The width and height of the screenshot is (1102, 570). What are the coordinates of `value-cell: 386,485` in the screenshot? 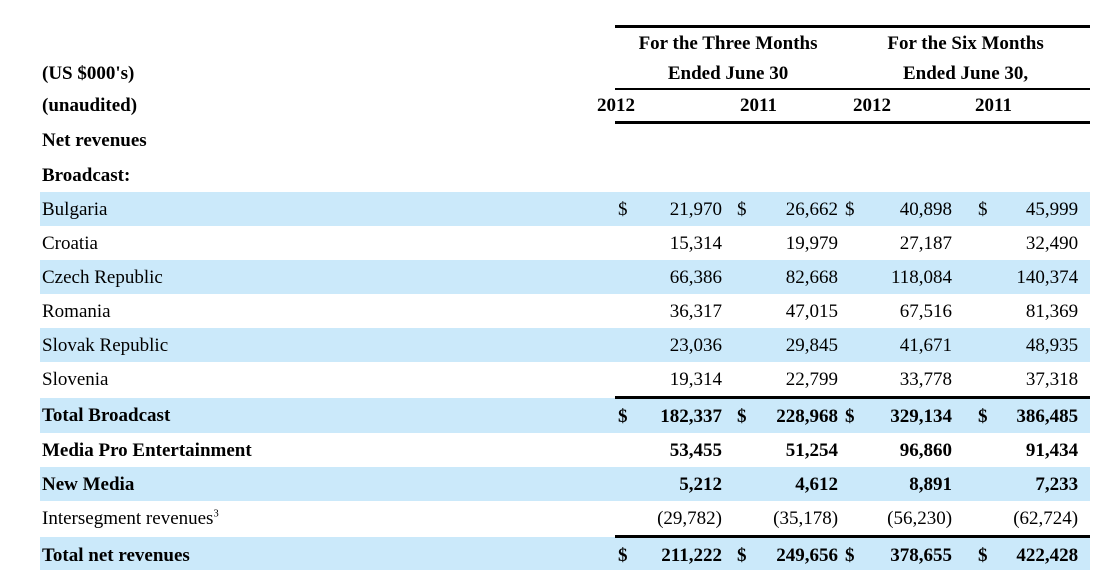 It's located at (1039, 414).